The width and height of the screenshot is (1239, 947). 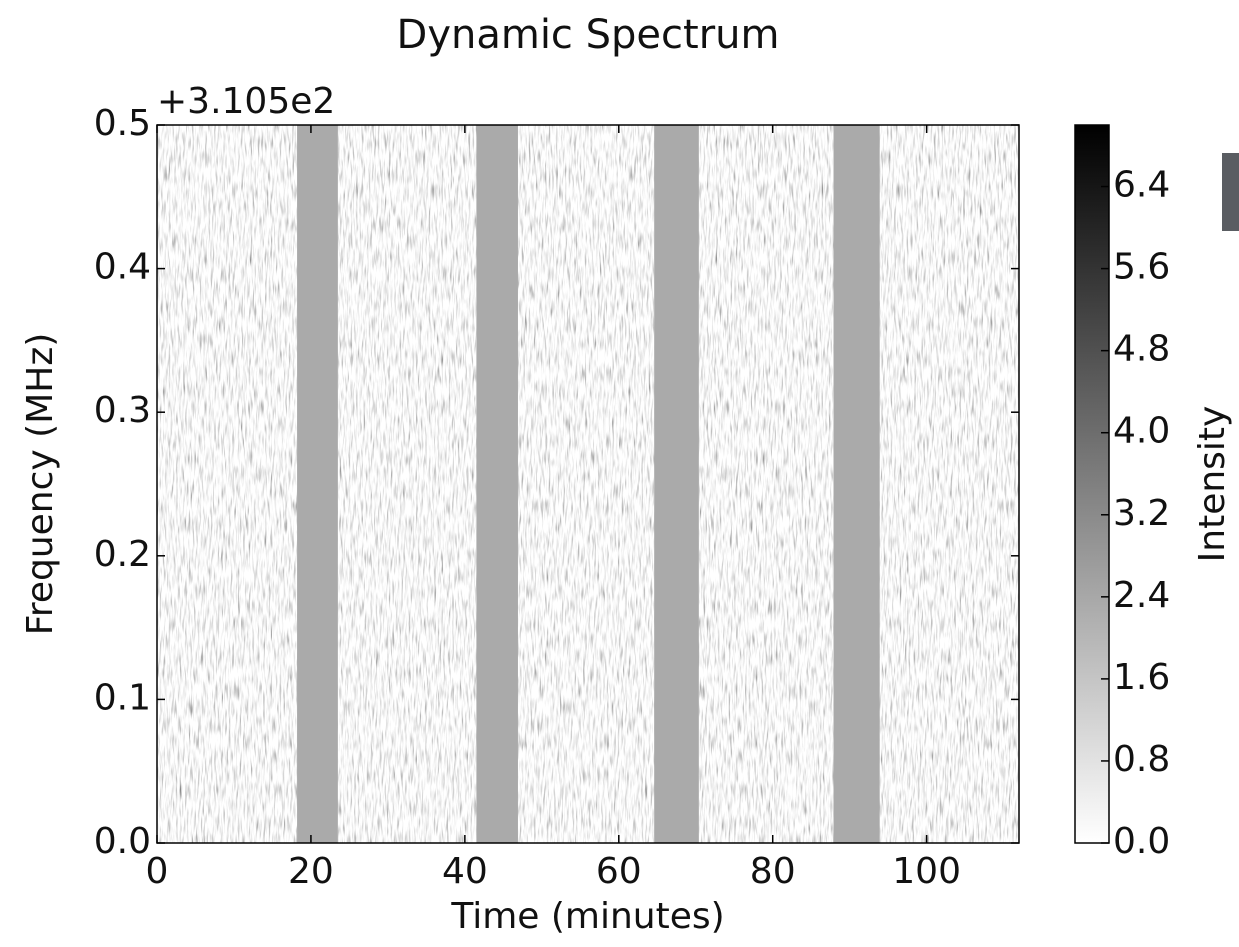 I want to click on colorbar-tick-label: 5.6, so click(x=1141, y=267).